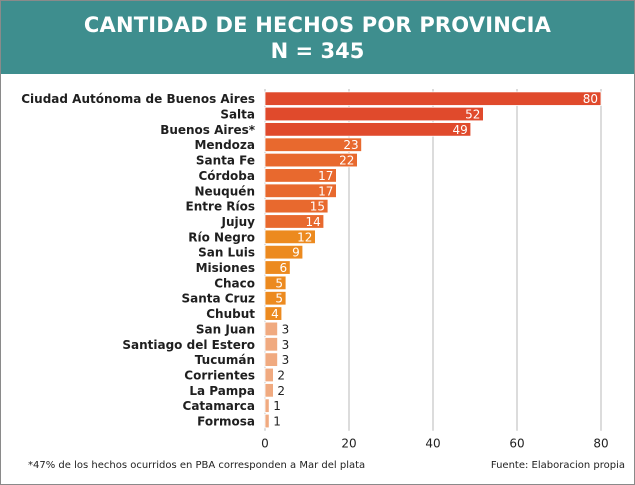 The height and width of the screenshot is (485, 635). What do you see at coordinates (296, 253) in the screenshot?
I see `data-label: 9` at bounding box center [296, 253].